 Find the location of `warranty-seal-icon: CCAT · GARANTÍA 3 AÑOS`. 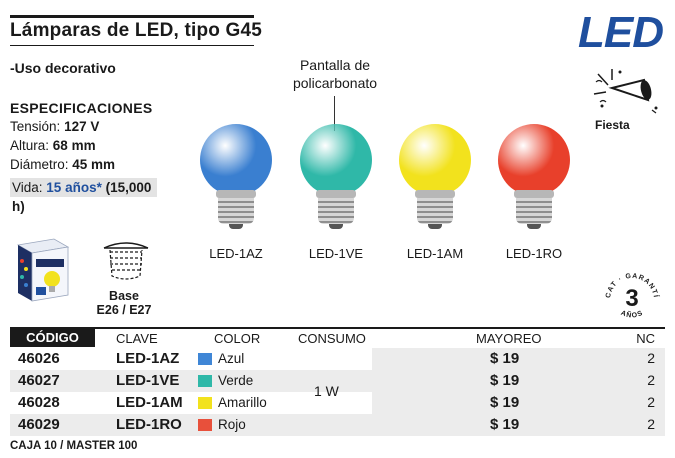

warranty-seal-icon: CCAT · GARANTÍA 3 AÑOS is located at coordinates (631, 294).